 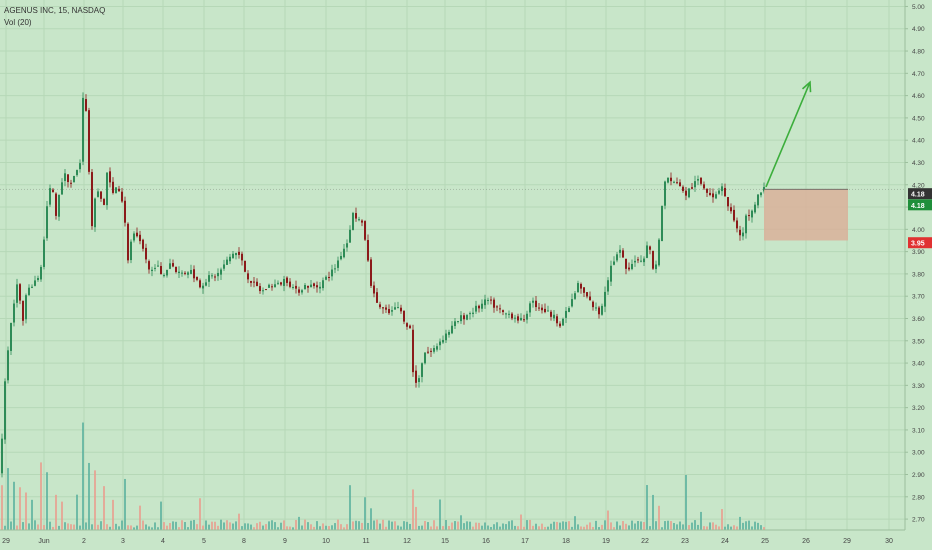 I want to click on last-price-label: 4.18, so click(x=918, y=195).